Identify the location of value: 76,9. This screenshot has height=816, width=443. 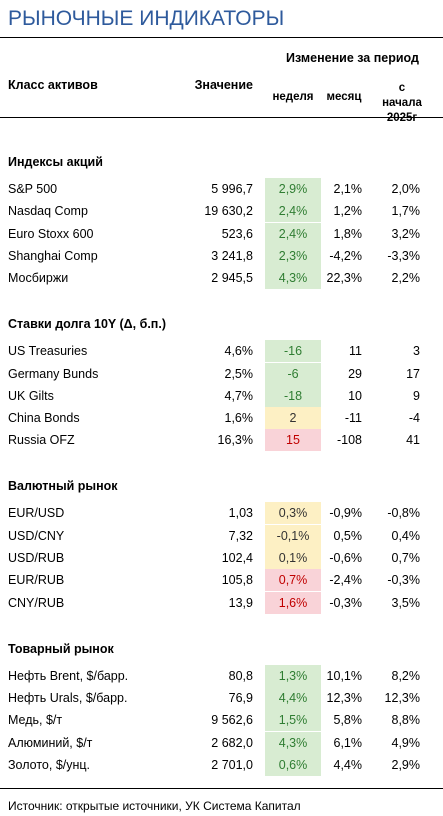
(240, 697).